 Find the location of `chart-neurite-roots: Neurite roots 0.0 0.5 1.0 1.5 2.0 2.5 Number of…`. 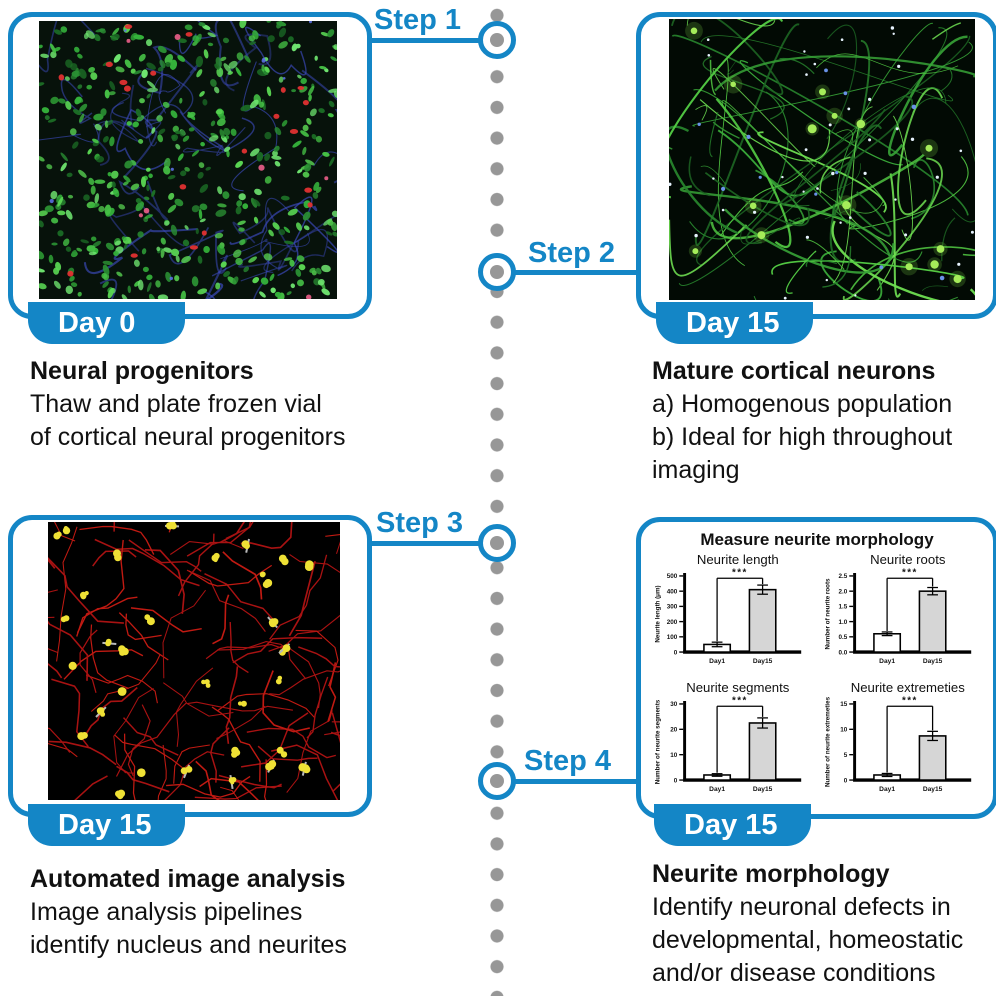

chart-neurite-roots: Neurite roots 0.0 0.5 1.0 1.5 2.0 2.5 Number of… is located at coordinates (899, 614).